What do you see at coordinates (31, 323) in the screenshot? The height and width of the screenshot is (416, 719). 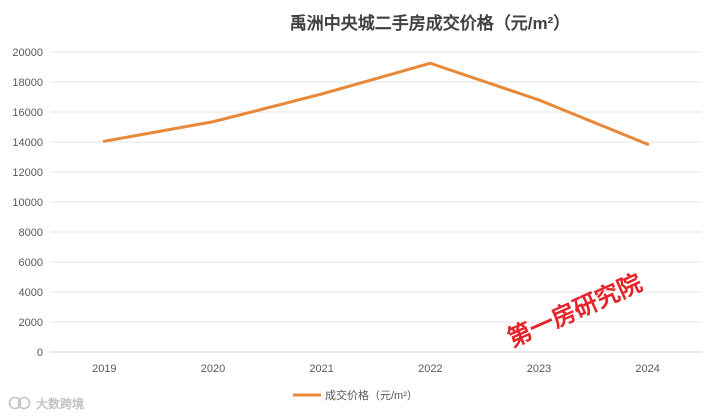 I see `y-tick-label: 2000` at bounding box center [31, 323].